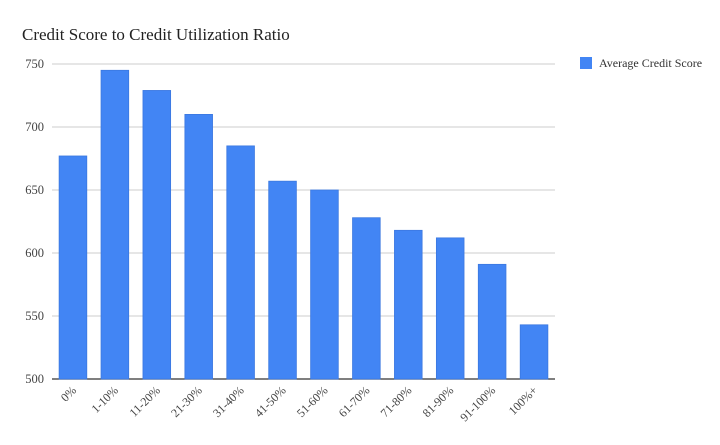 This screenshot has width=720, height=445. Describe the element at coordinates (324, 284) in the screenshot. I see `bar-51-60%` at that location.